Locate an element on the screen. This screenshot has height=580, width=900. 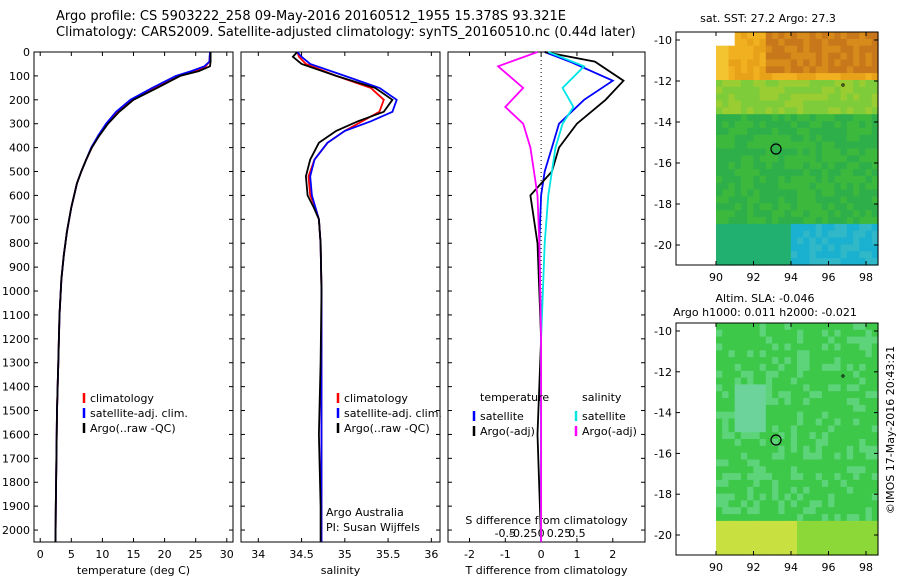
y-tick-label: 800 is located at coordinates (19, 243).